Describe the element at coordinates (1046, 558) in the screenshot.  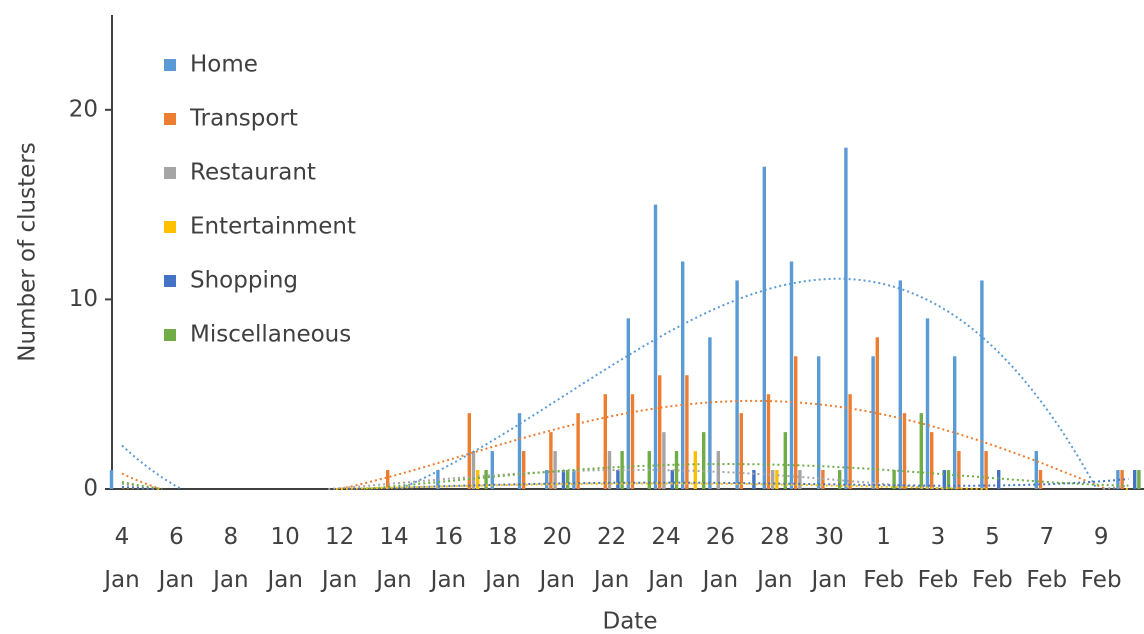
I see `x-tick-label: 7 Feb` at that location.